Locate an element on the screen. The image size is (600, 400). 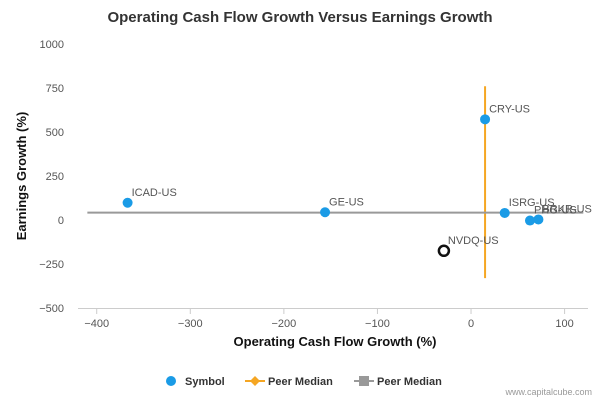
point-nvdq-us is located at coordinates (444, 251).